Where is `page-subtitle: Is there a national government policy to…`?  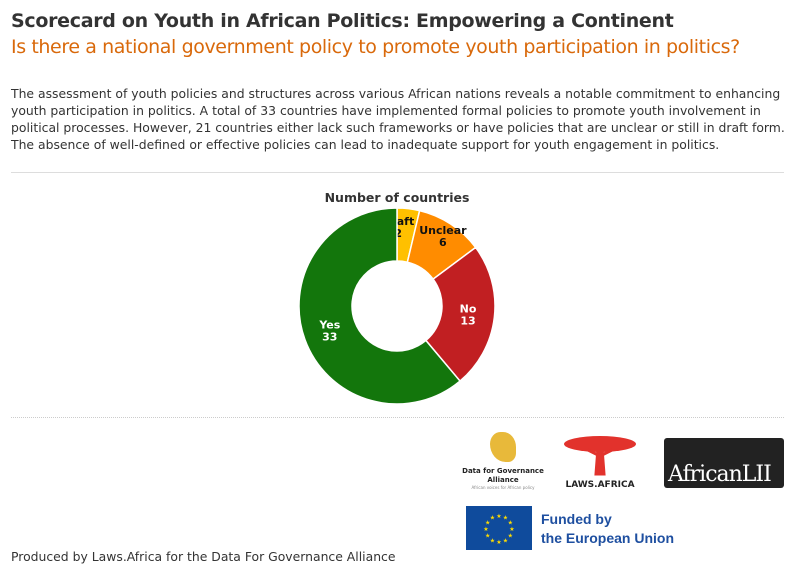
page-subtitle: Is there a national government policy to… is located at coordinates (375, 47).